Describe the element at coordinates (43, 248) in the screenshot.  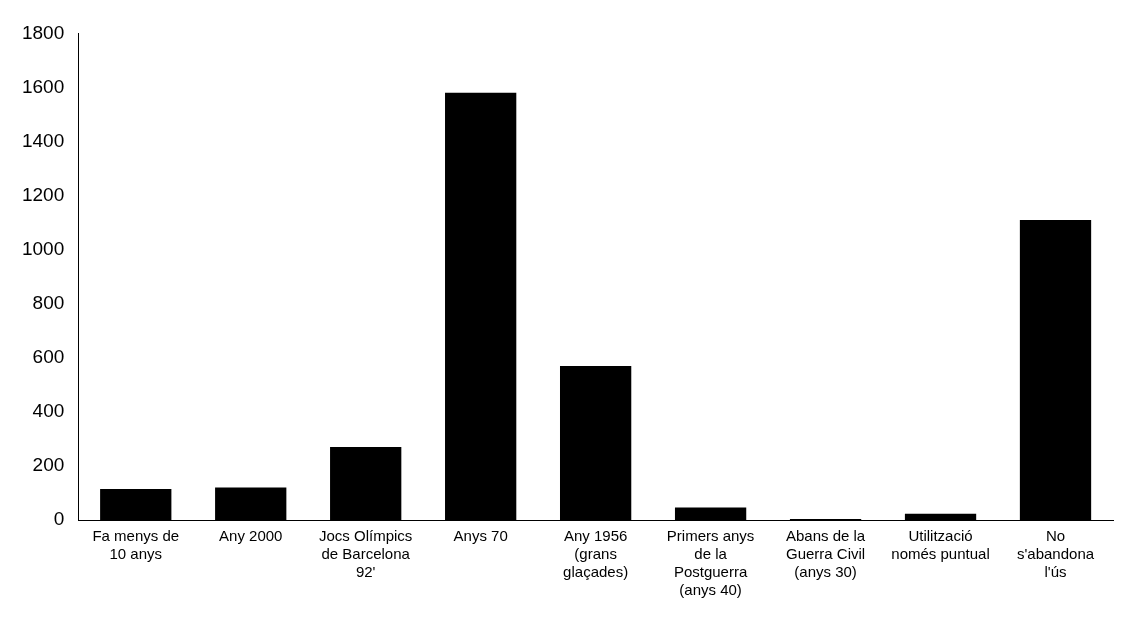
I see `y-tick-label: 1000` at that location.